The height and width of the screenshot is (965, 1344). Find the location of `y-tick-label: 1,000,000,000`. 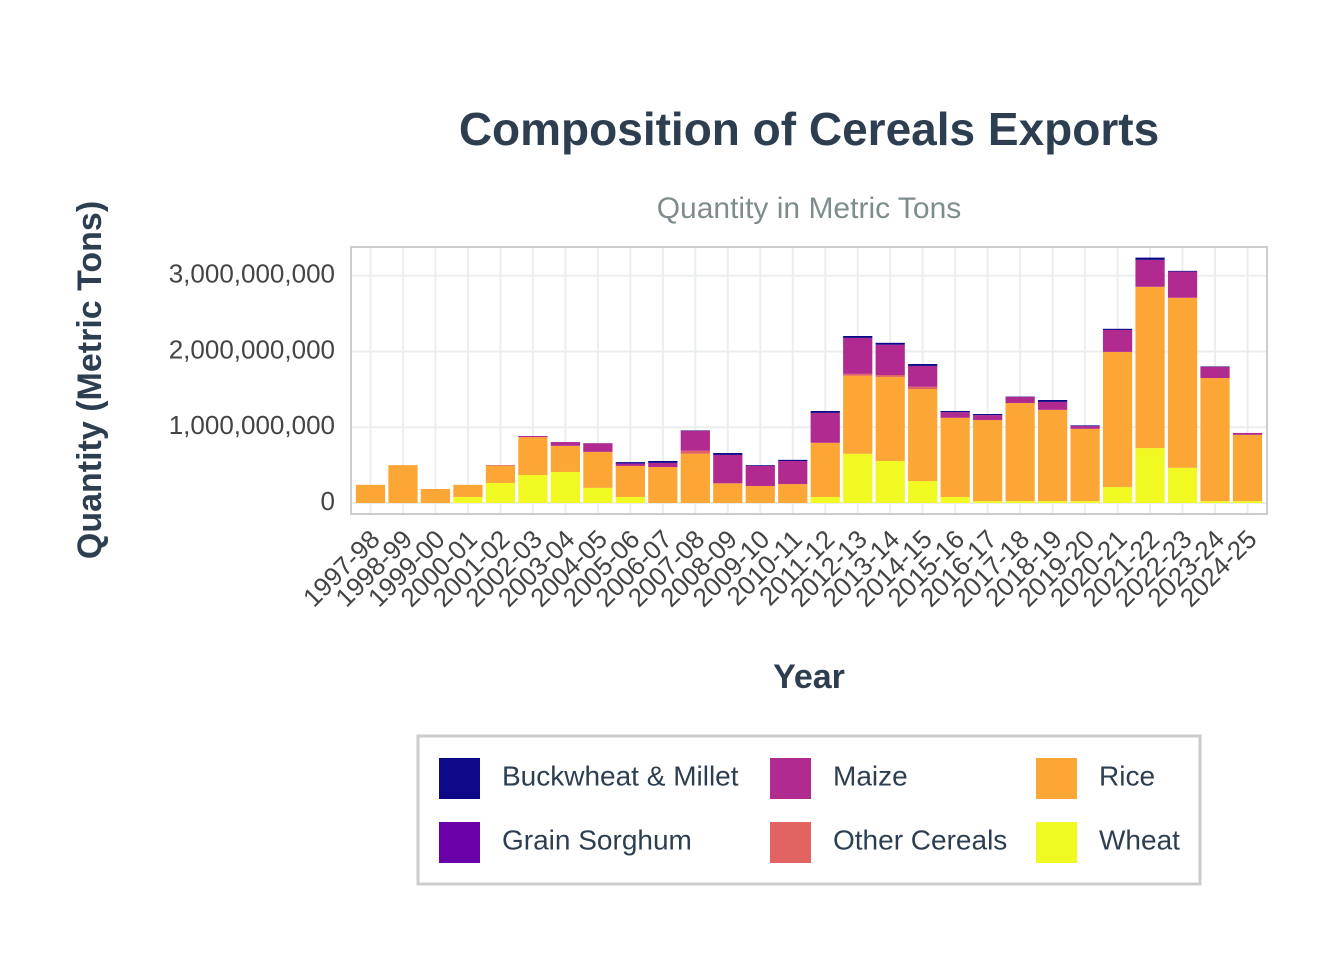

y-tick-label: 1,000,000,000 is located at coordinates (252, 425).